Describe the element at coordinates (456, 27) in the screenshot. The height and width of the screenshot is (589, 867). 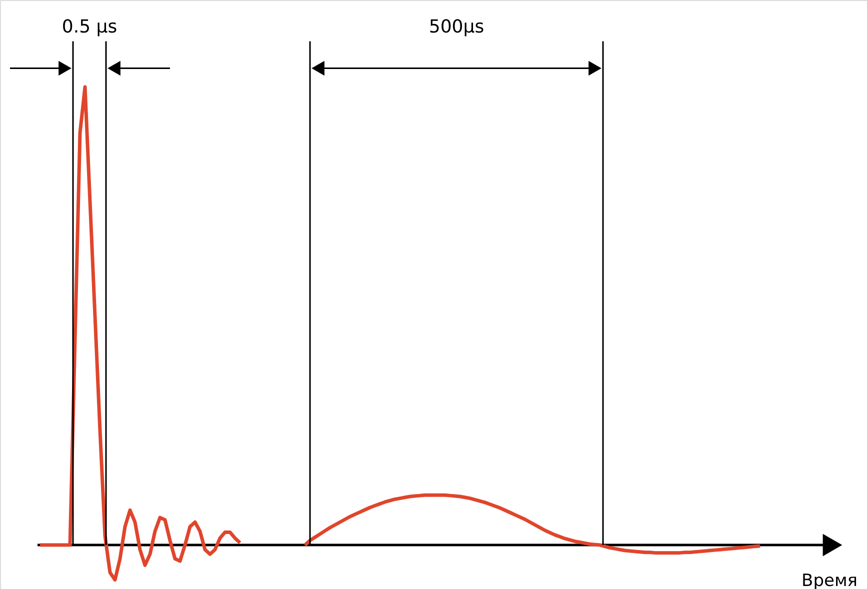
I see `text: 500µs` at that location.